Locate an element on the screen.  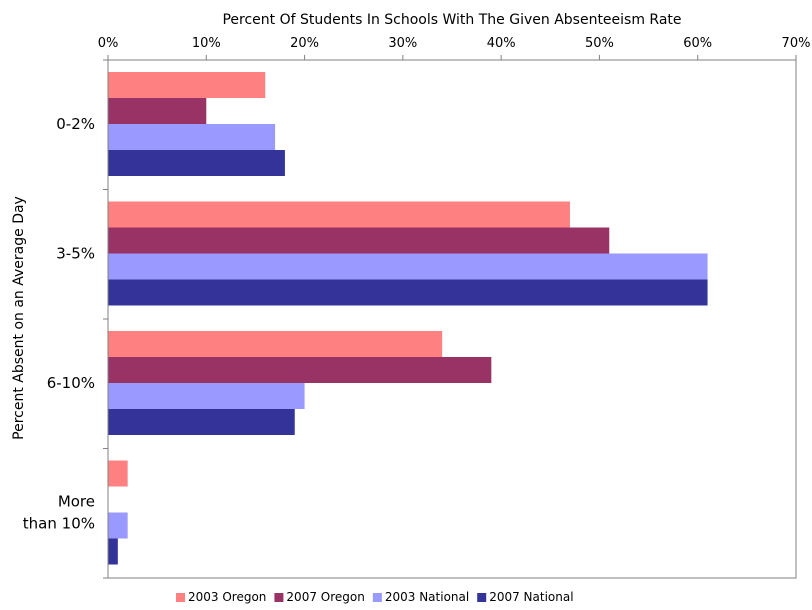
category-labels: 0-2% 3-5% 6-10% More than 10% is located at coordinates (65, 319).